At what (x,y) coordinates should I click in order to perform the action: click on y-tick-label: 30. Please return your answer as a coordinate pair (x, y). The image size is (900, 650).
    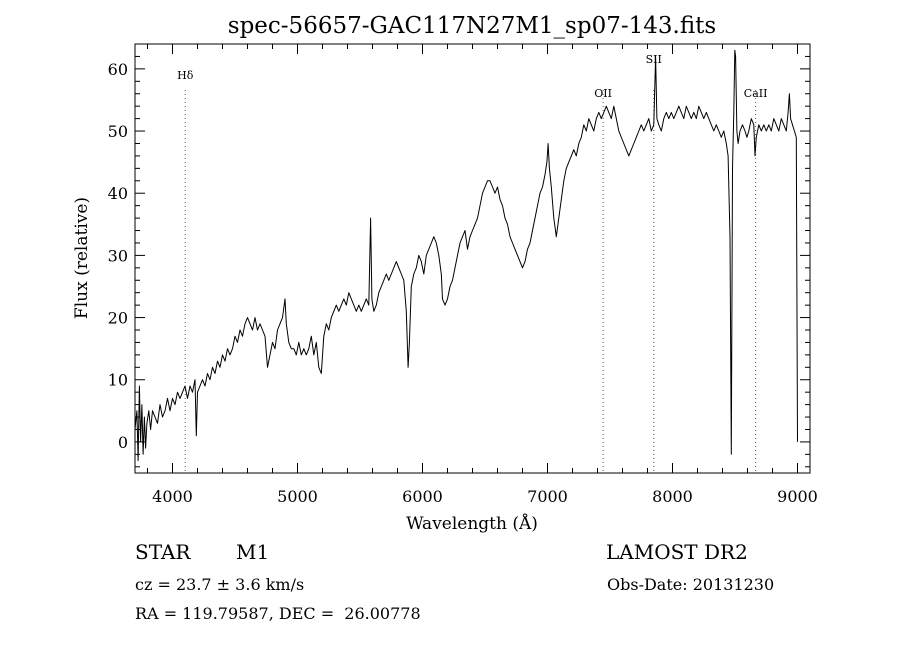
    Looking at the image, I should click on (118, 255).